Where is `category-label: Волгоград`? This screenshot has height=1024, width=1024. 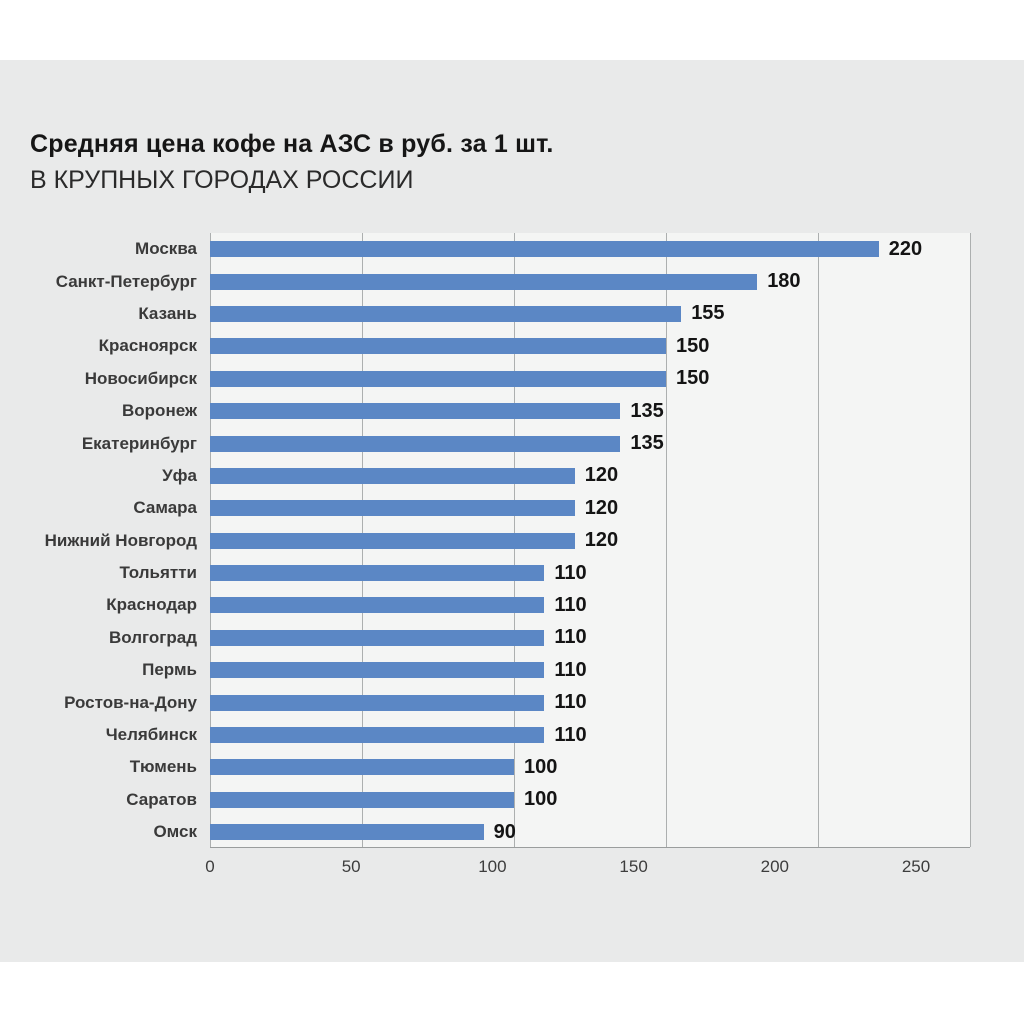 category-label: Волгоград is located at coordinates (153, 637).